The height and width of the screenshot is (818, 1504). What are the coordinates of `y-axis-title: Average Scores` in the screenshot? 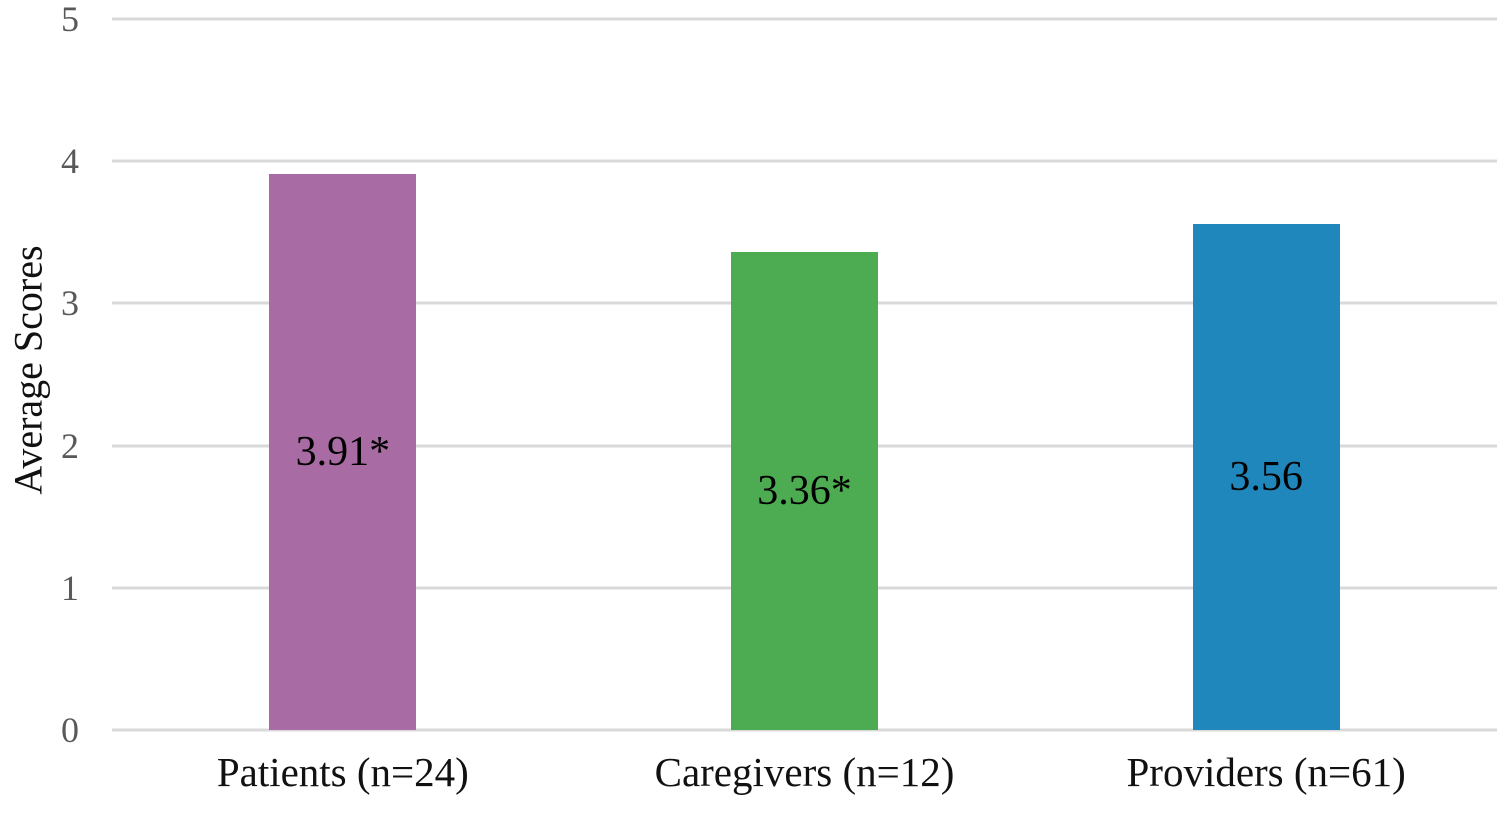 It's located at (28, 369).